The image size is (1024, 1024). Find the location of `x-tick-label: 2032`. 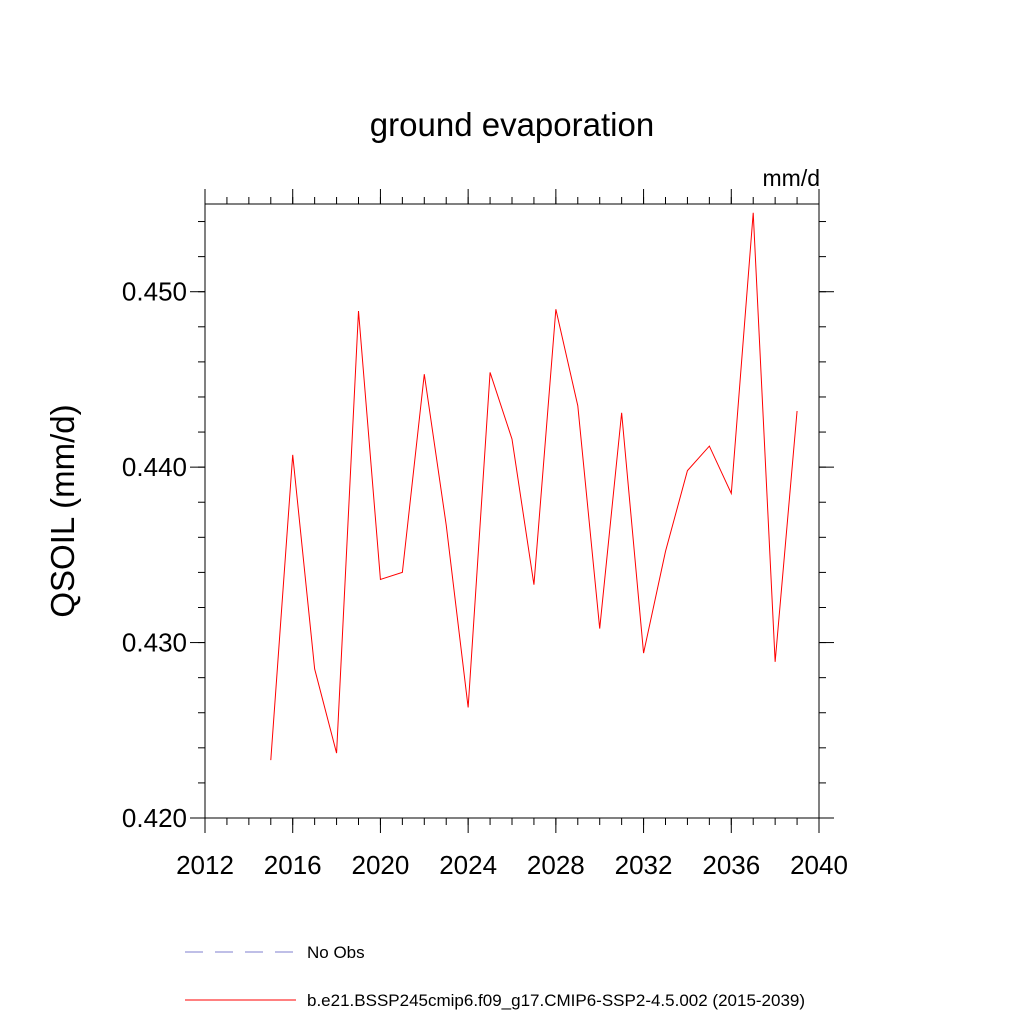

x-tick-label: 2032 is located at coordinates (644, 865).